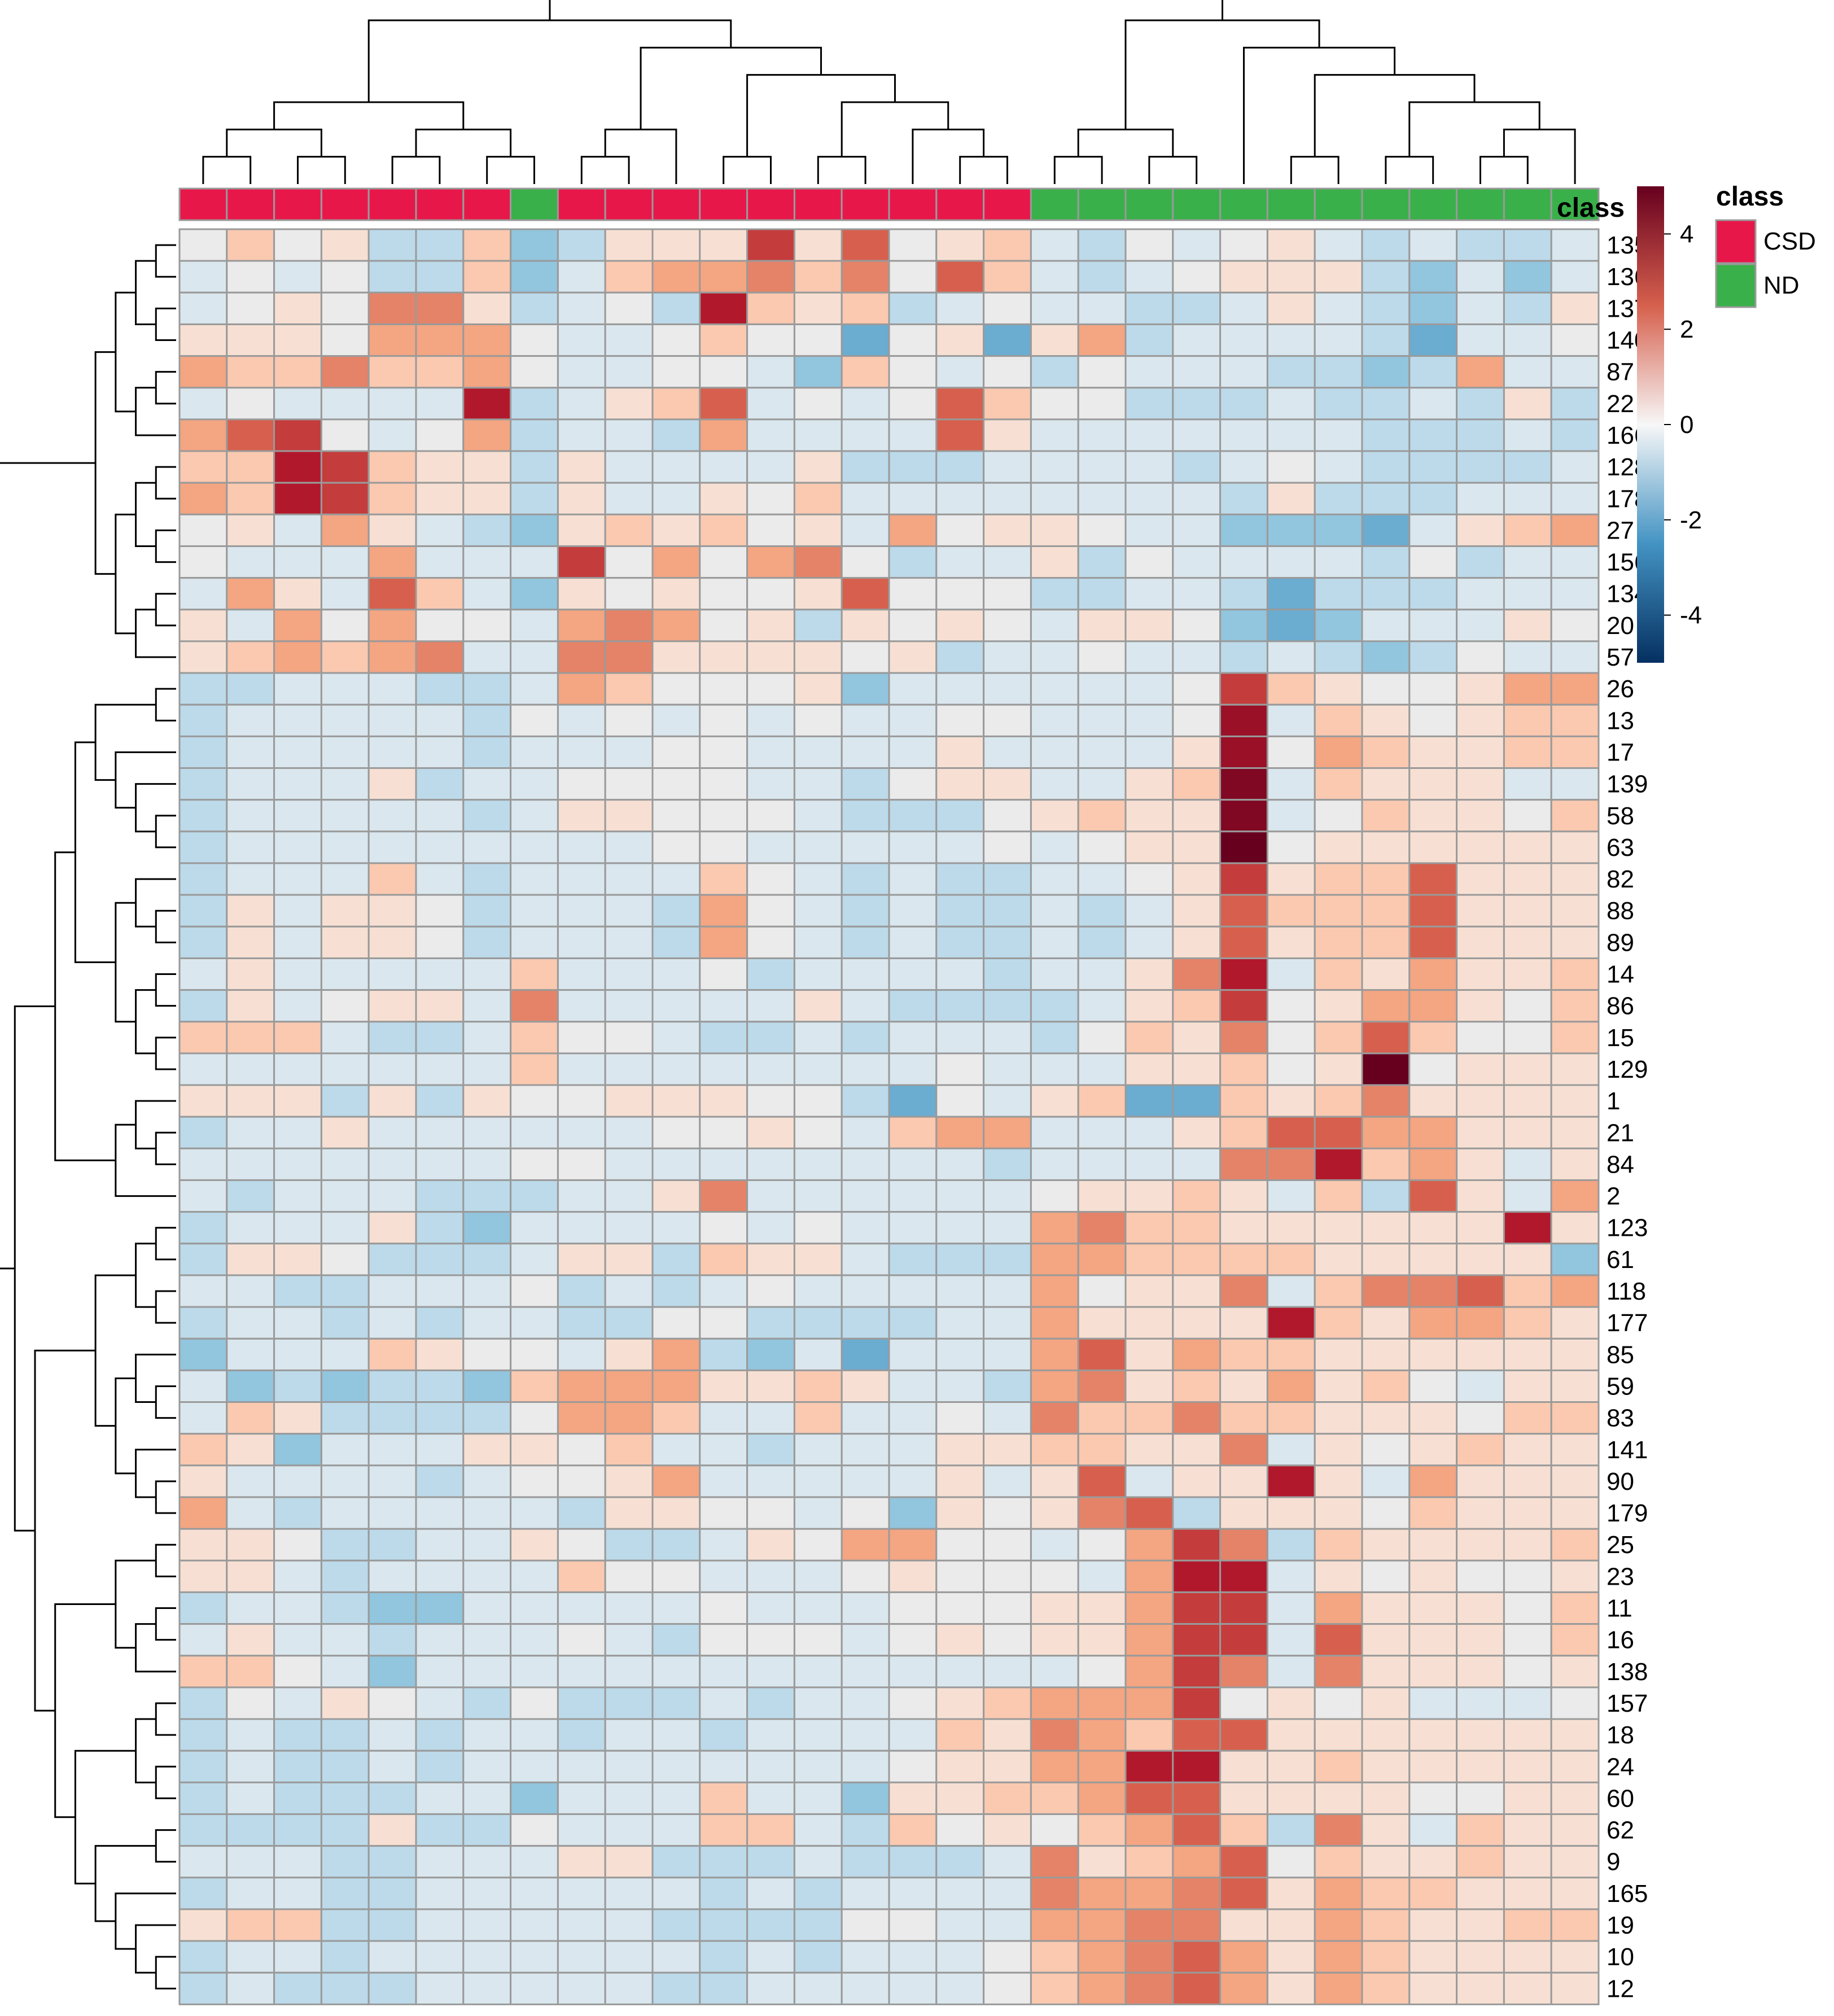  What do you see at coordinates (1621, 1354) in the screenshot?
I see `row-label: 85` at bounding box center [1621, 1354].